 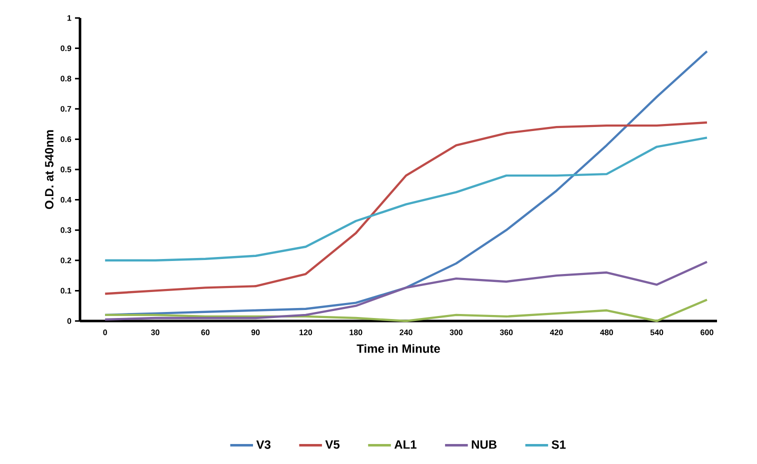 I want to click on x-tick-label: 30, so click(x=155, y=333).